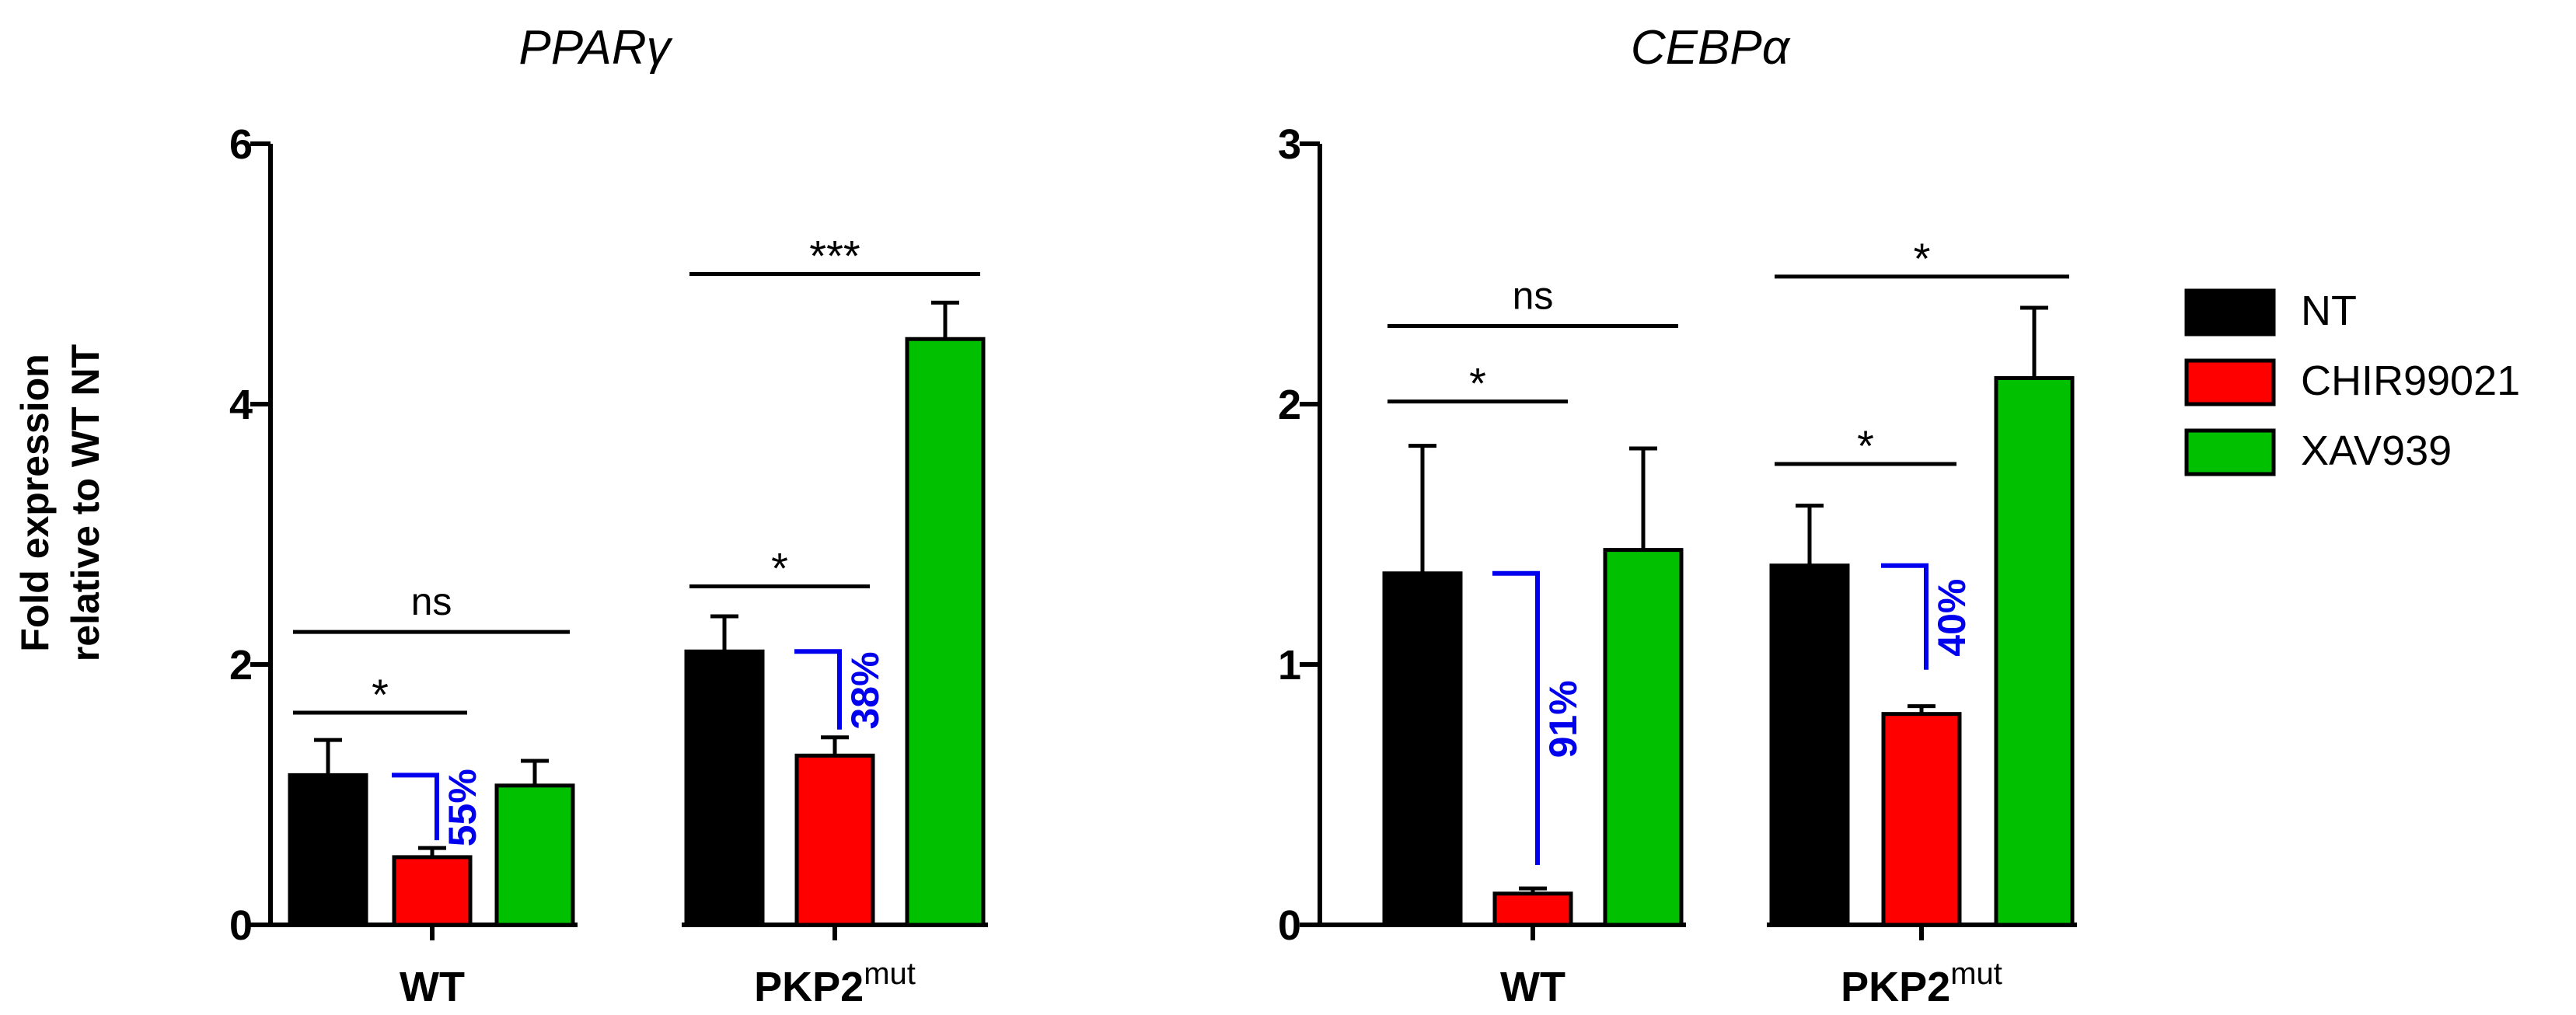 The height and width of the screenshot is (1015, 2576). What do you see at coordinates (1289, 665) in the screenshot?
I see `y-tick-label: 1` at bounding box center [1289, 665].